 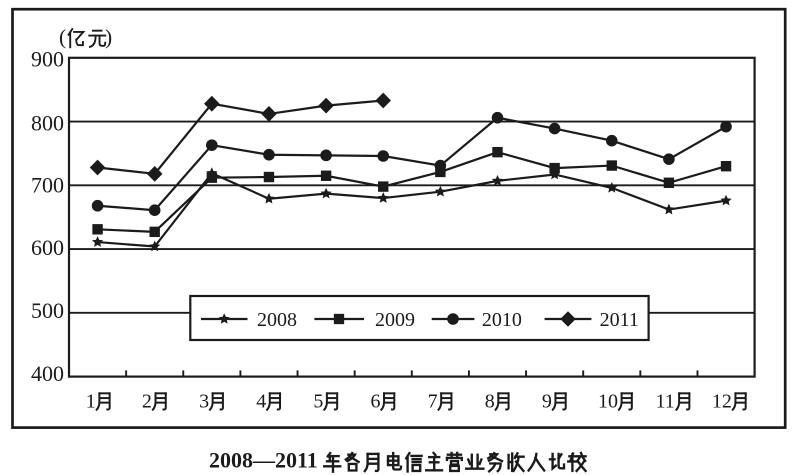 I want to click on svg-text: 3, so click(x=204, y=401).